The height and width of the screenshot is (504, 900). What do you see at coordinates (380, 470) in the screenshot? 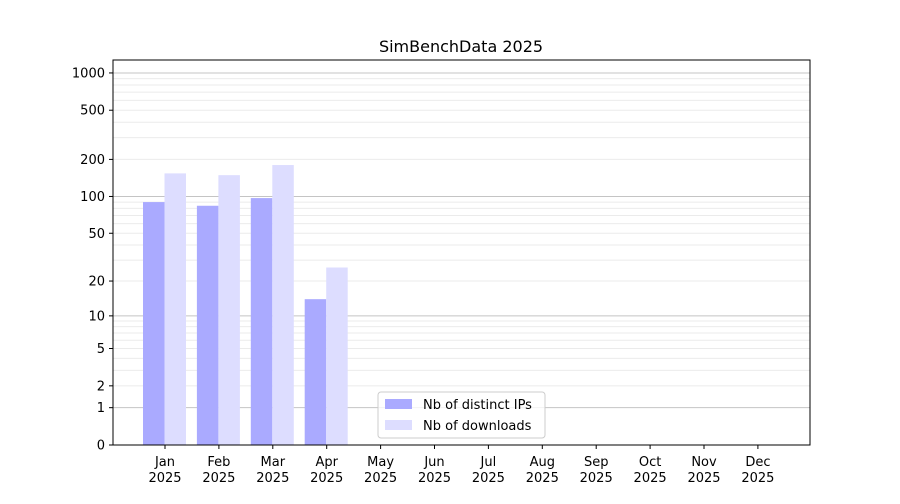
I see `x-tick-label: May 2025` at bounding box center [380, 470].